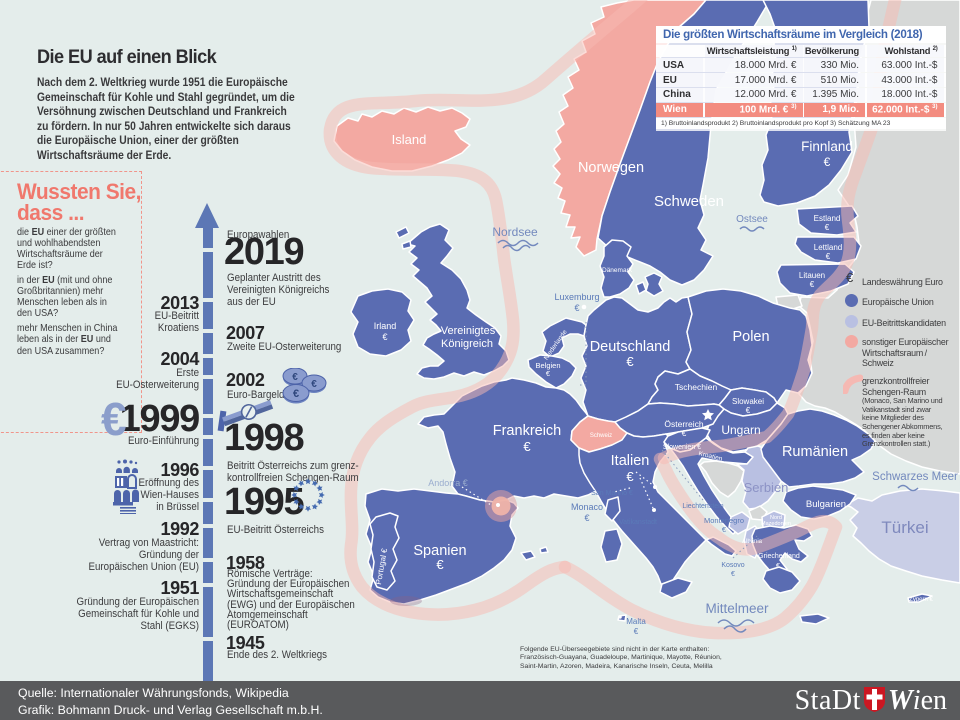  What do you see at coordinates (638, 522) in the screenshot?
I see `svg-text: Vatikanstadt` at bounding box center [638, 522].